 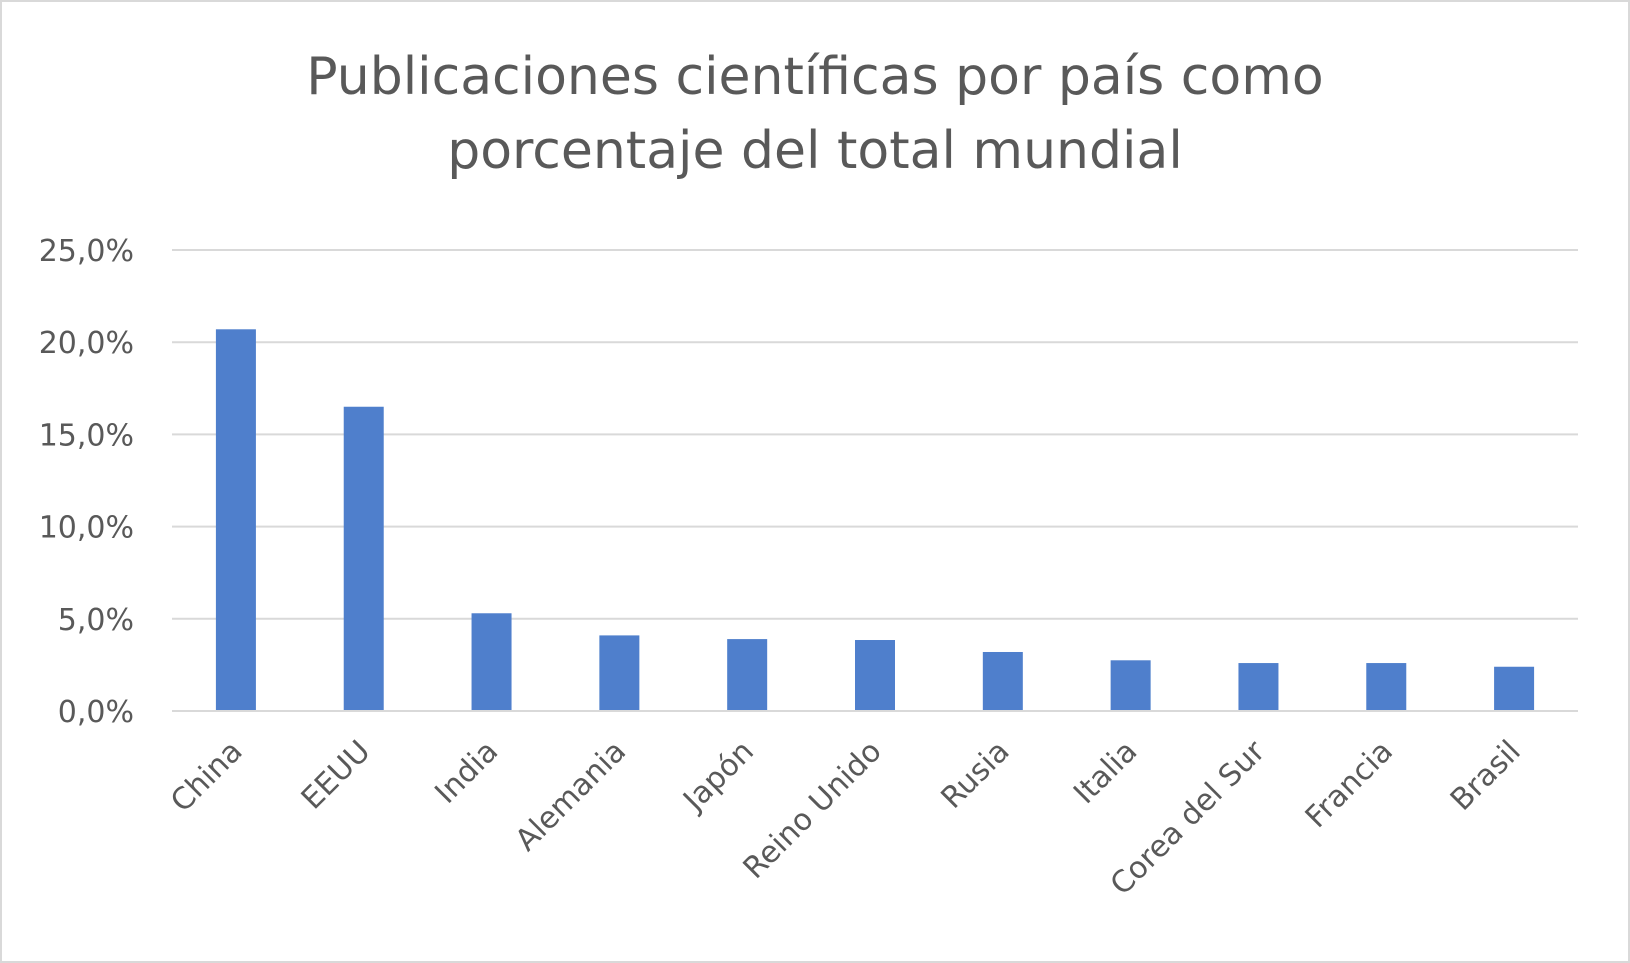 I want to click on y-tick-label: 20,0%, so click(x=86, y=343).